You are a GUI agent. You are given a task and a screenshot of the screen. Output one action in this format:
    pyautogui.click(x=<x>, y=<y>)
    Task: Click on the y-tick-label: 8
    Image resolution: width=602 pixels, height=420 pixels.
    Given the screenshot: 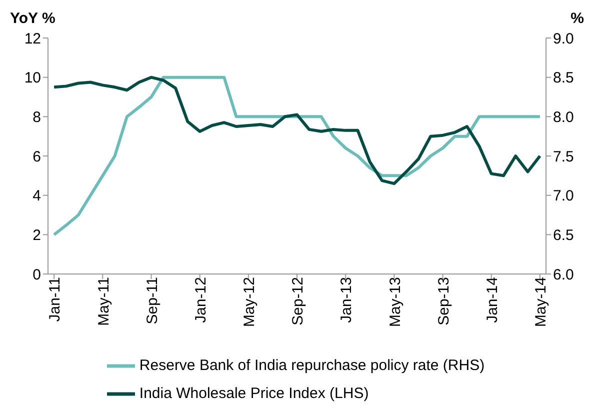 What is the action you would take?
    pyautogui.click(x=36, y=117)
    